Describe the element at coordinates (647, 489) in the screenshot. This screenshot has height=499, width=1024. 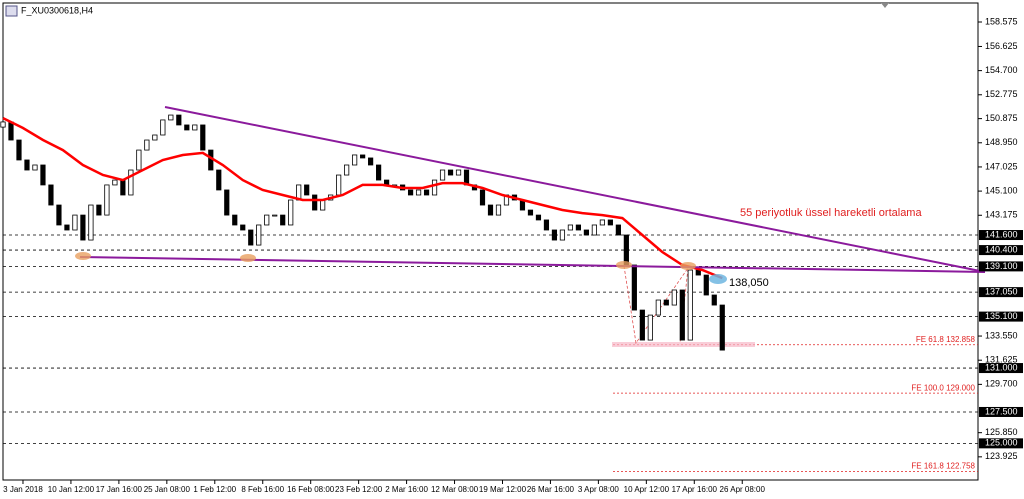
I see `x-tick-label: 10 Apr 12:00` at that location.